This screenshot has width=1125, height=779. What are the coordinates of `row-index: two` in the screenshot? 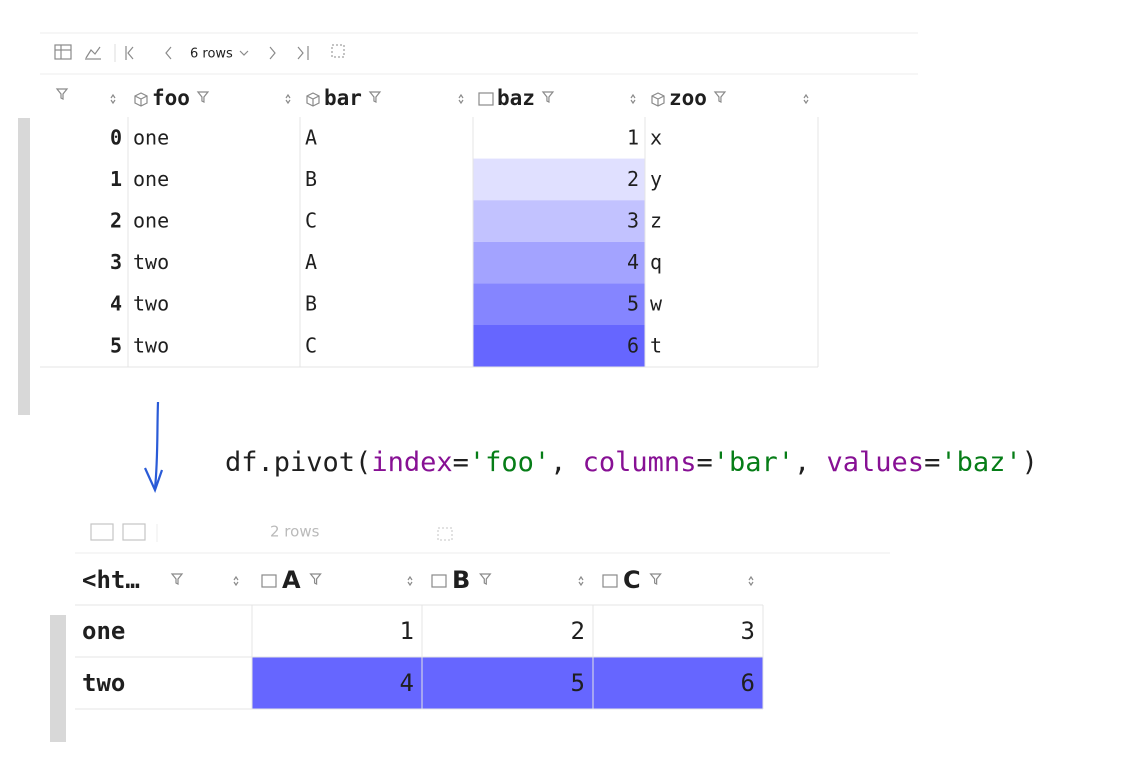 It's located at (103, 683).